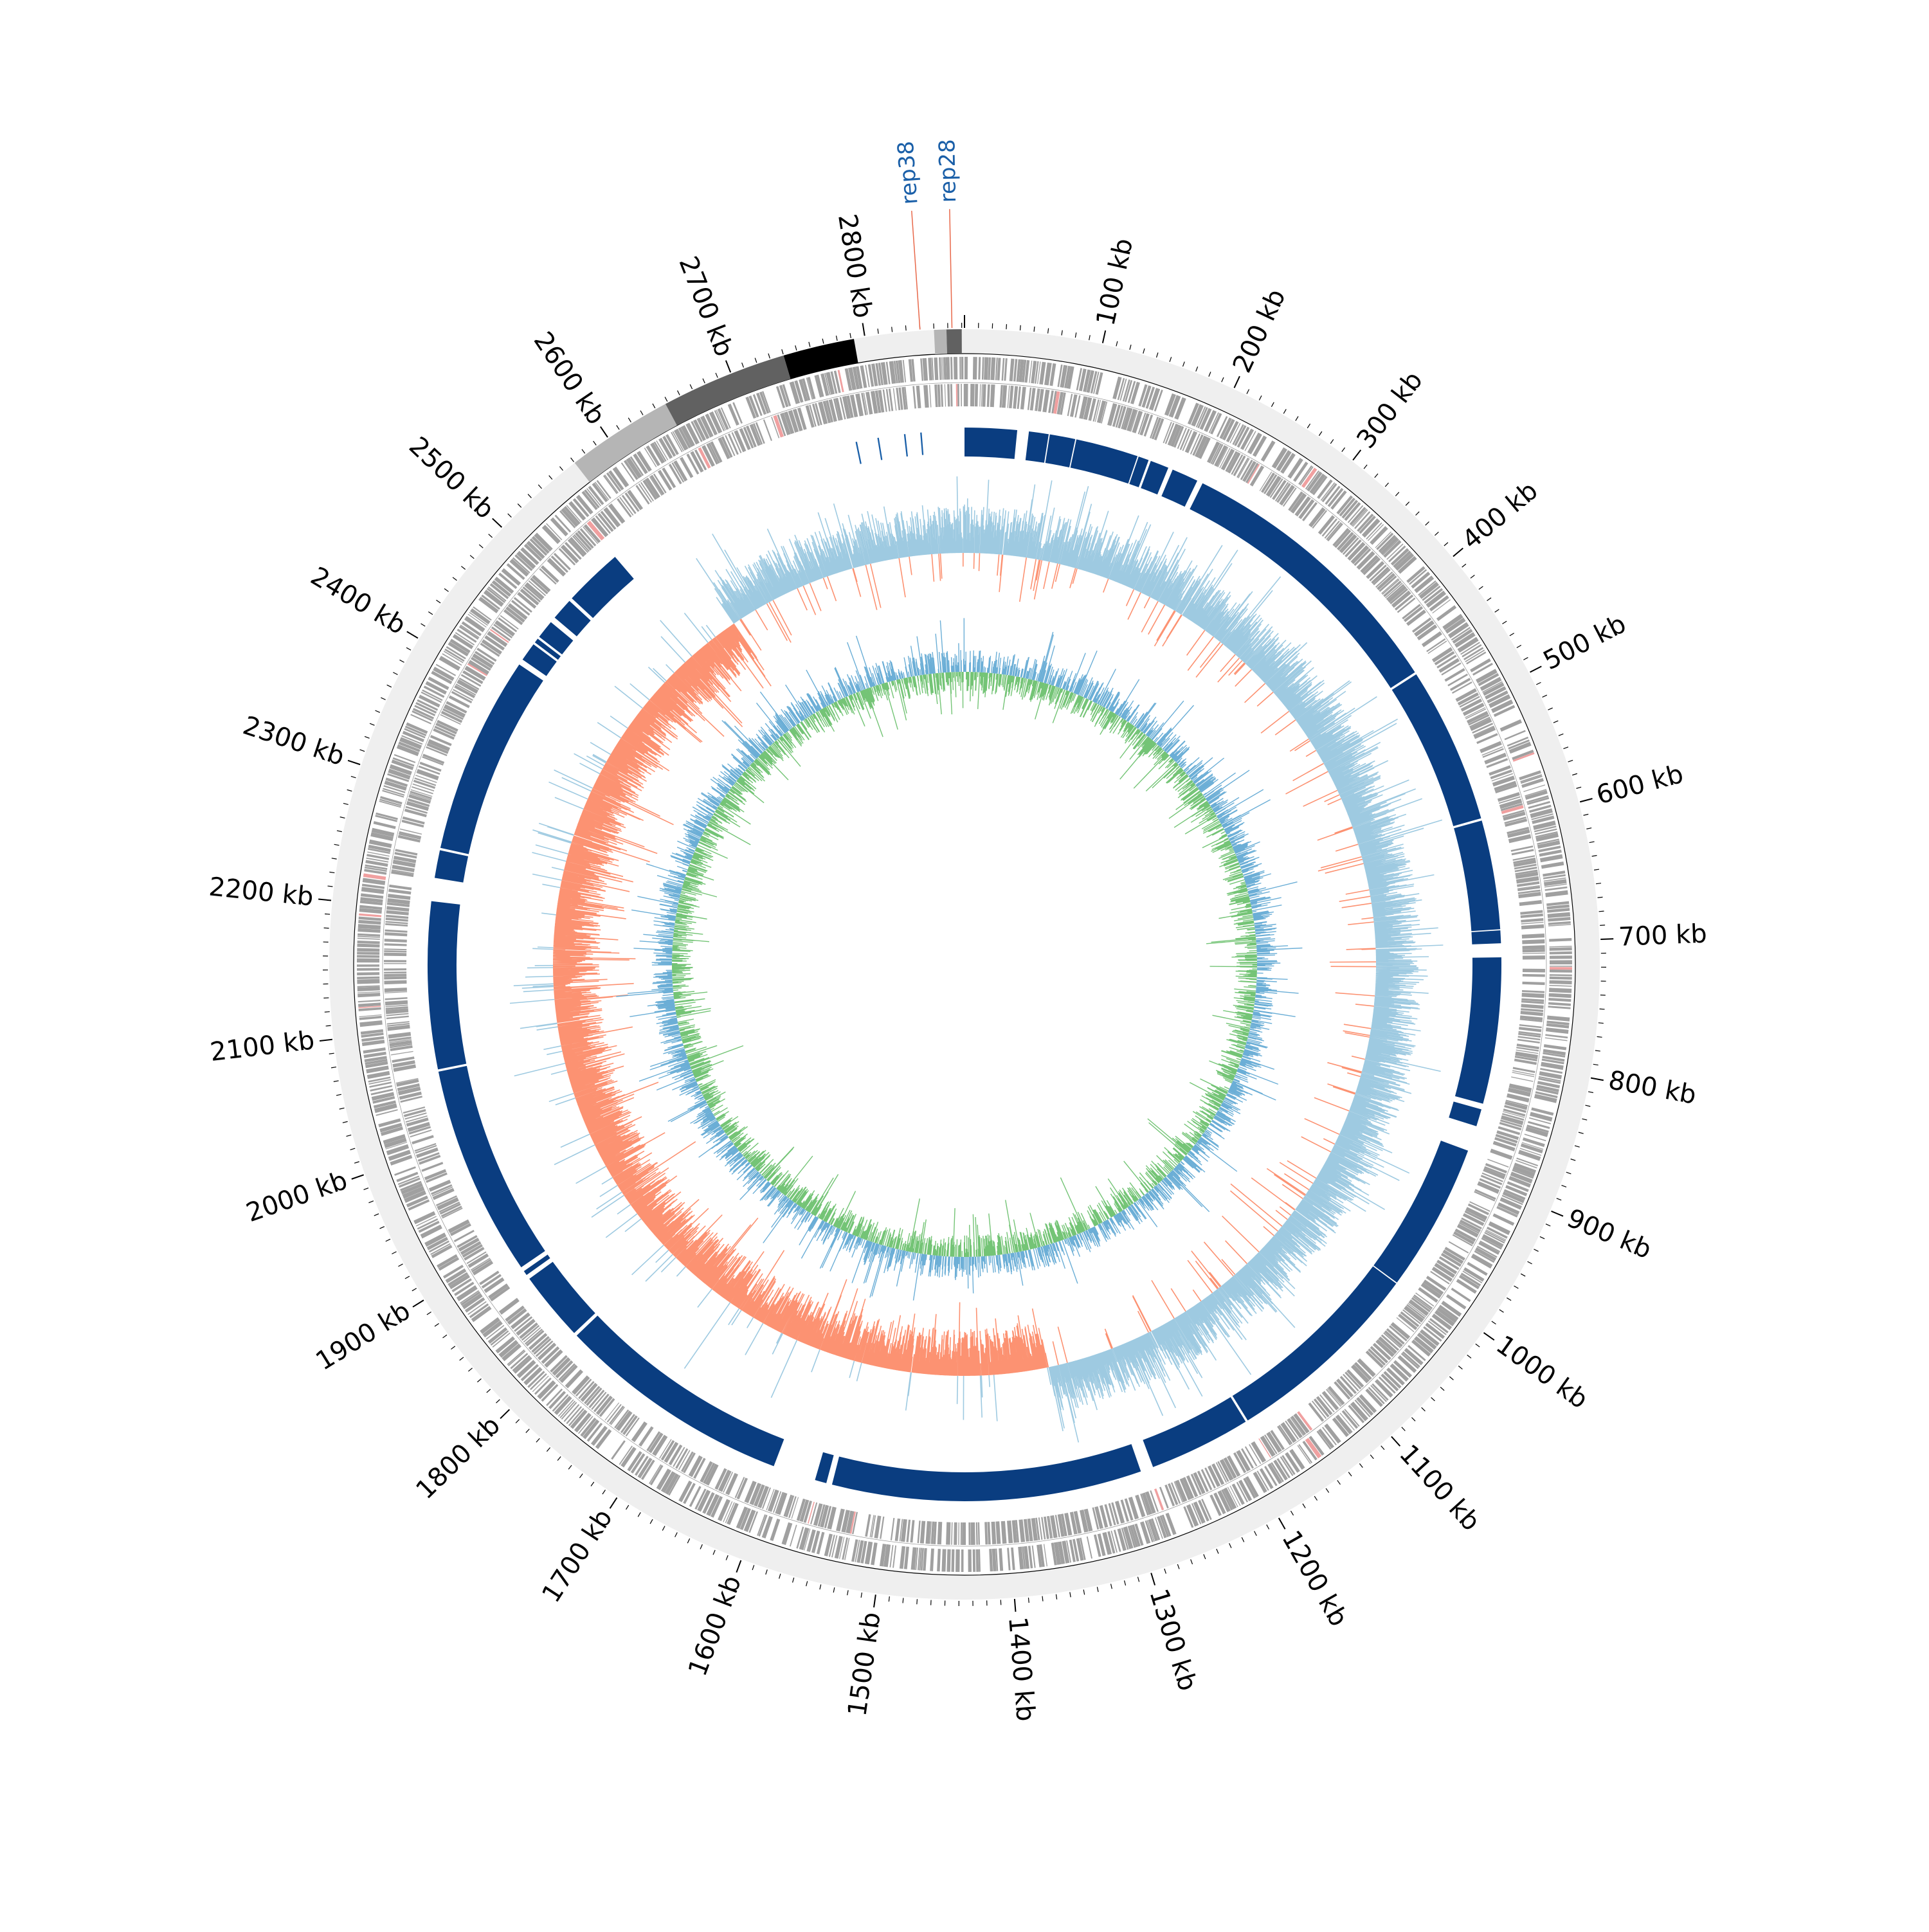 The image size is (1929, 1932). I want to click on tick-label-500kb: 500 kb, so click(1585, 642).